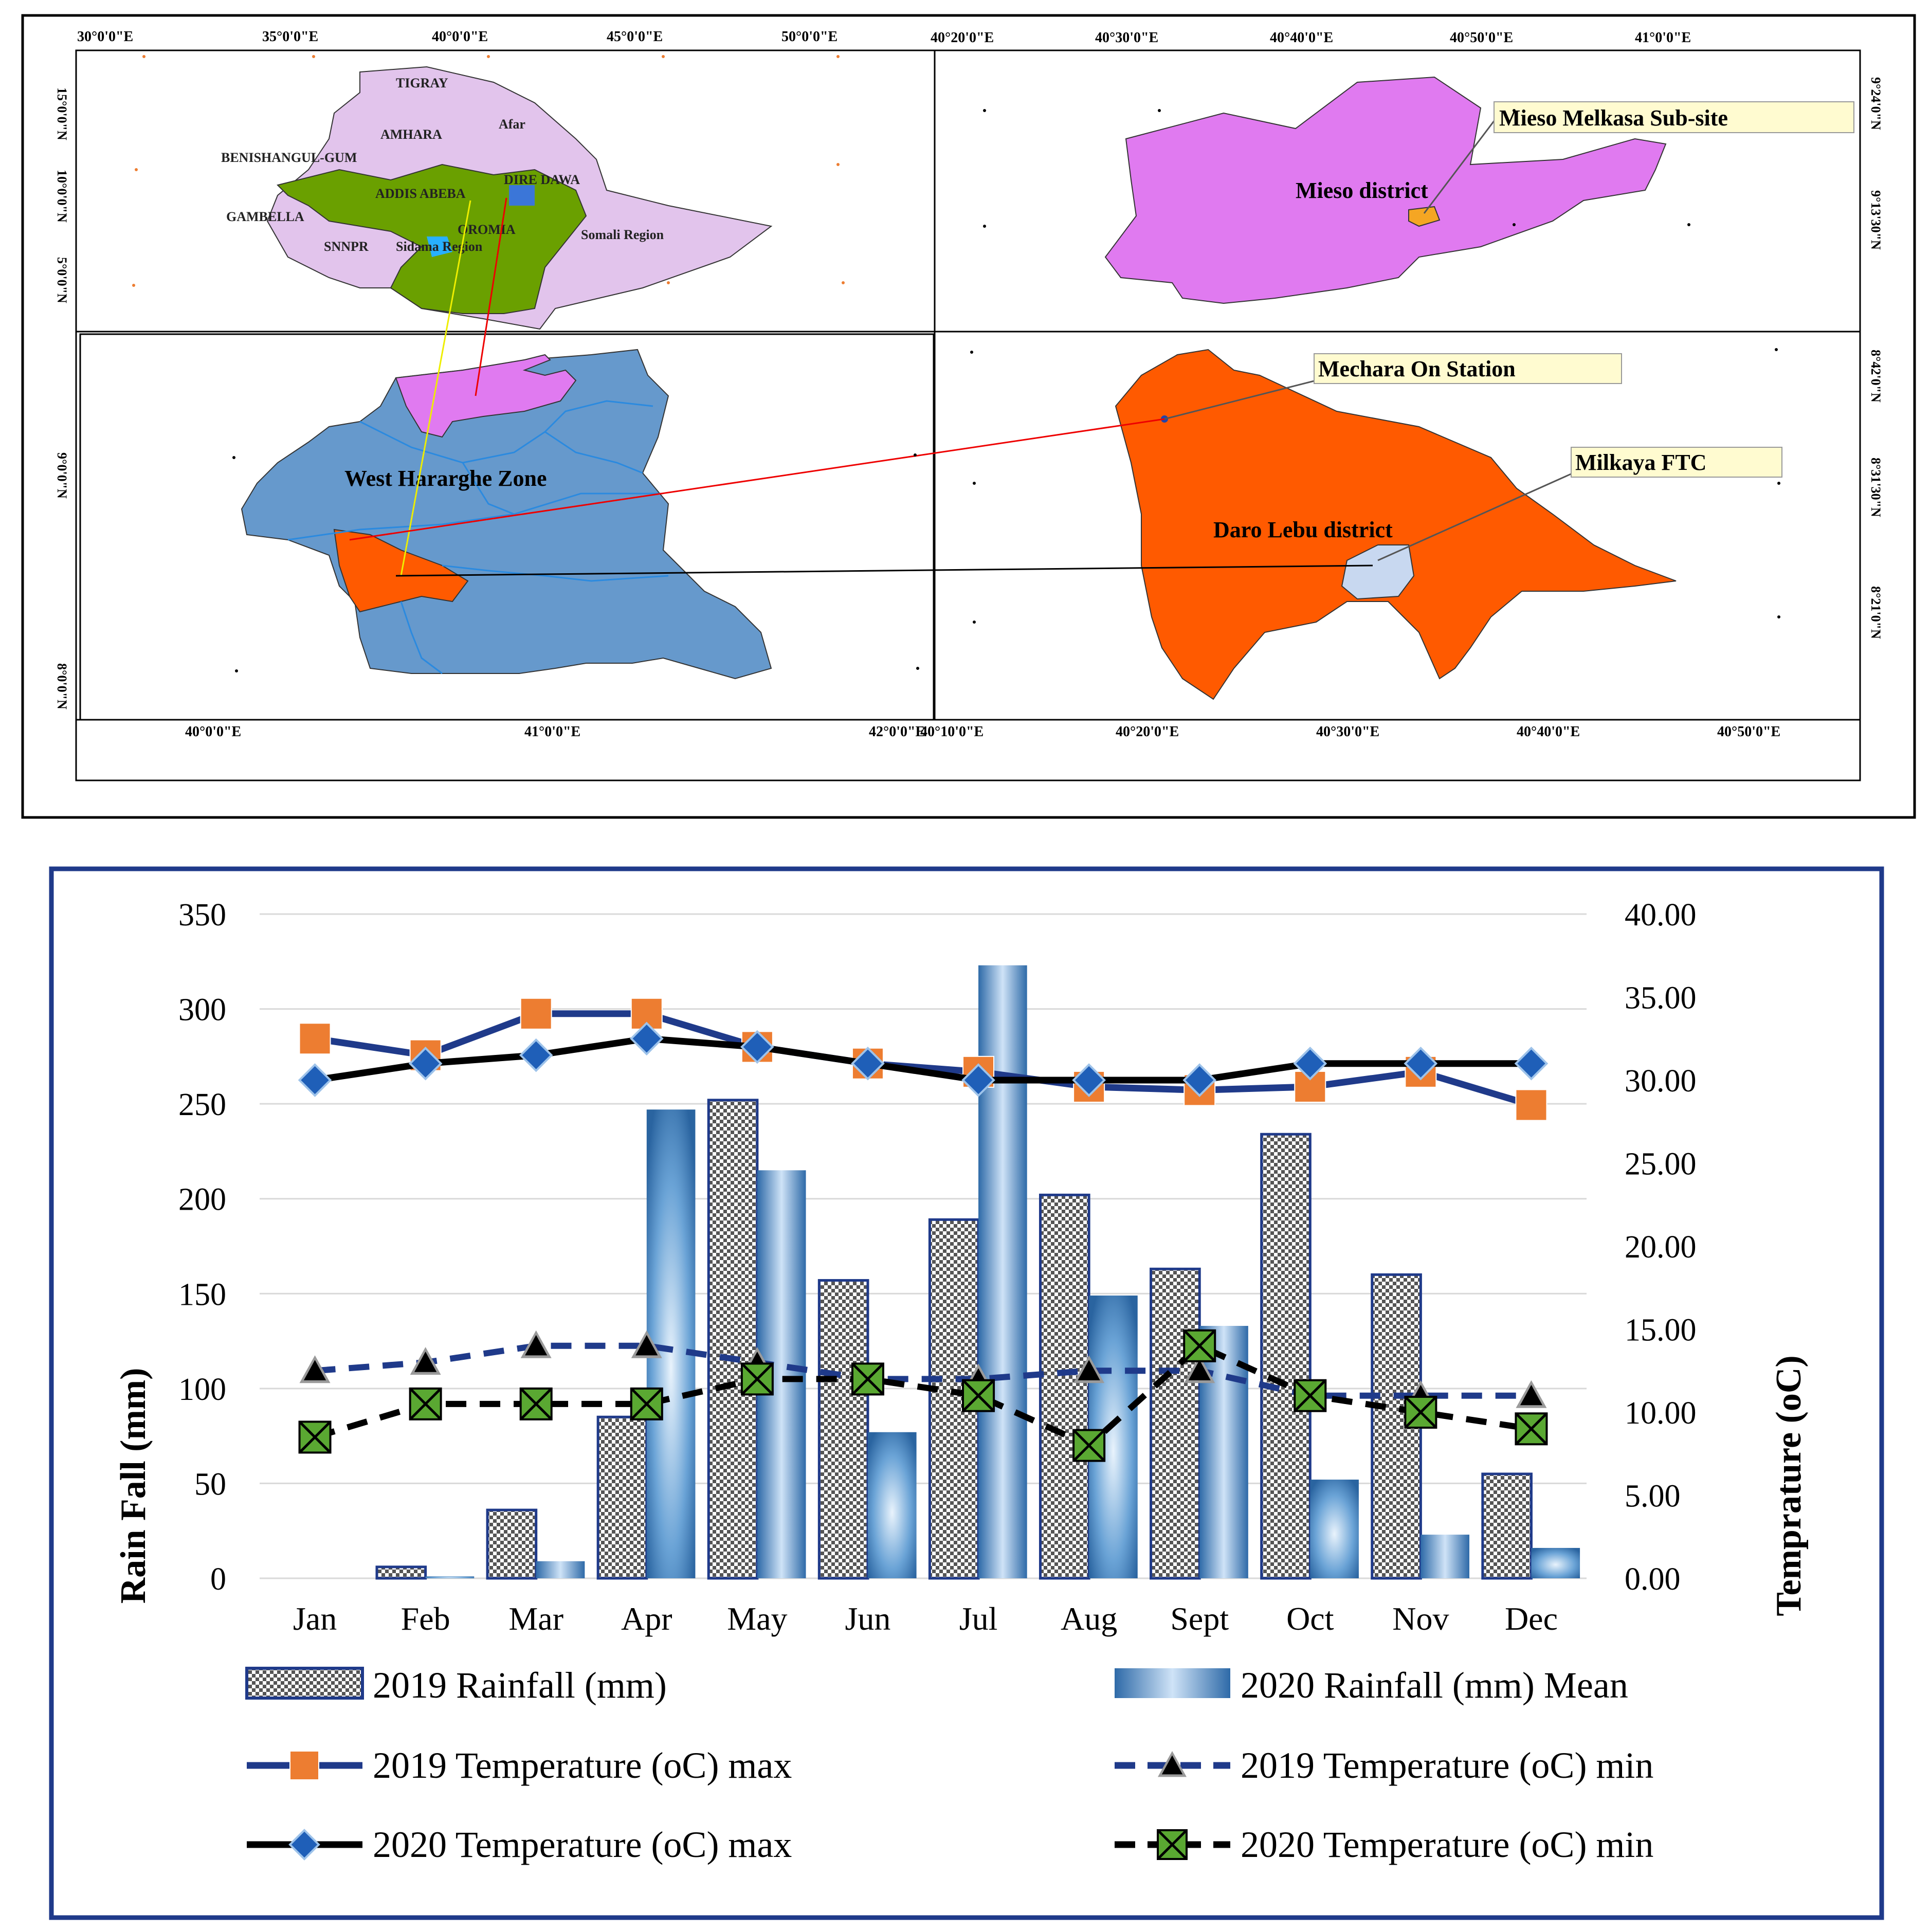  Describe the element at coordinates (1661, 916) in the screenshot. I see `right-tick-label: 40.00` at that location.